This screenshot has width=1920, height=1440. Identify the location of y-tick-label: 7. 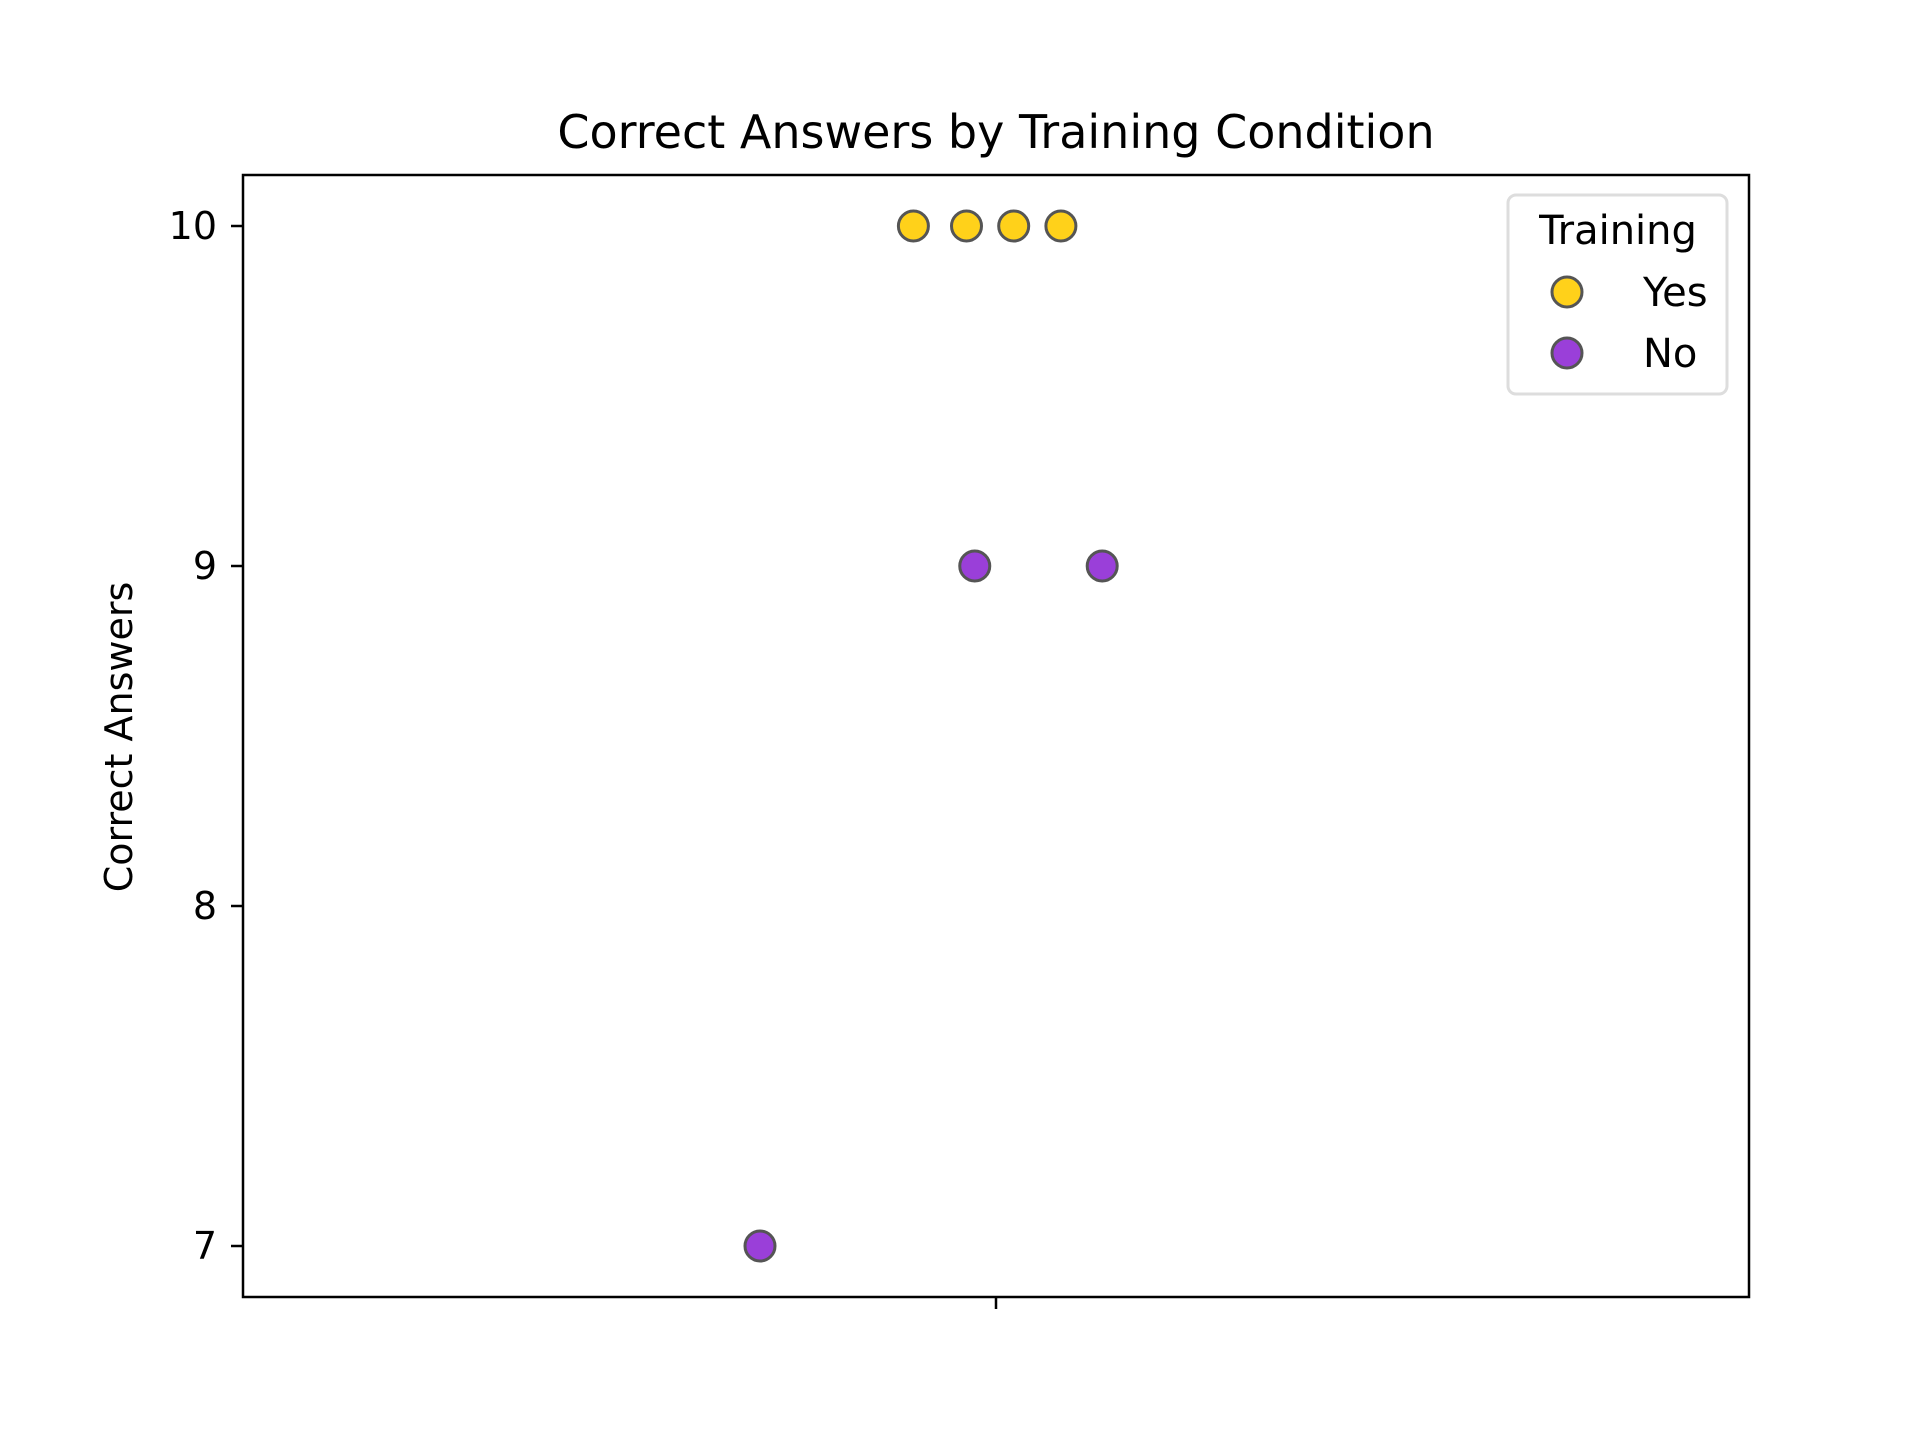
(205, 1246).